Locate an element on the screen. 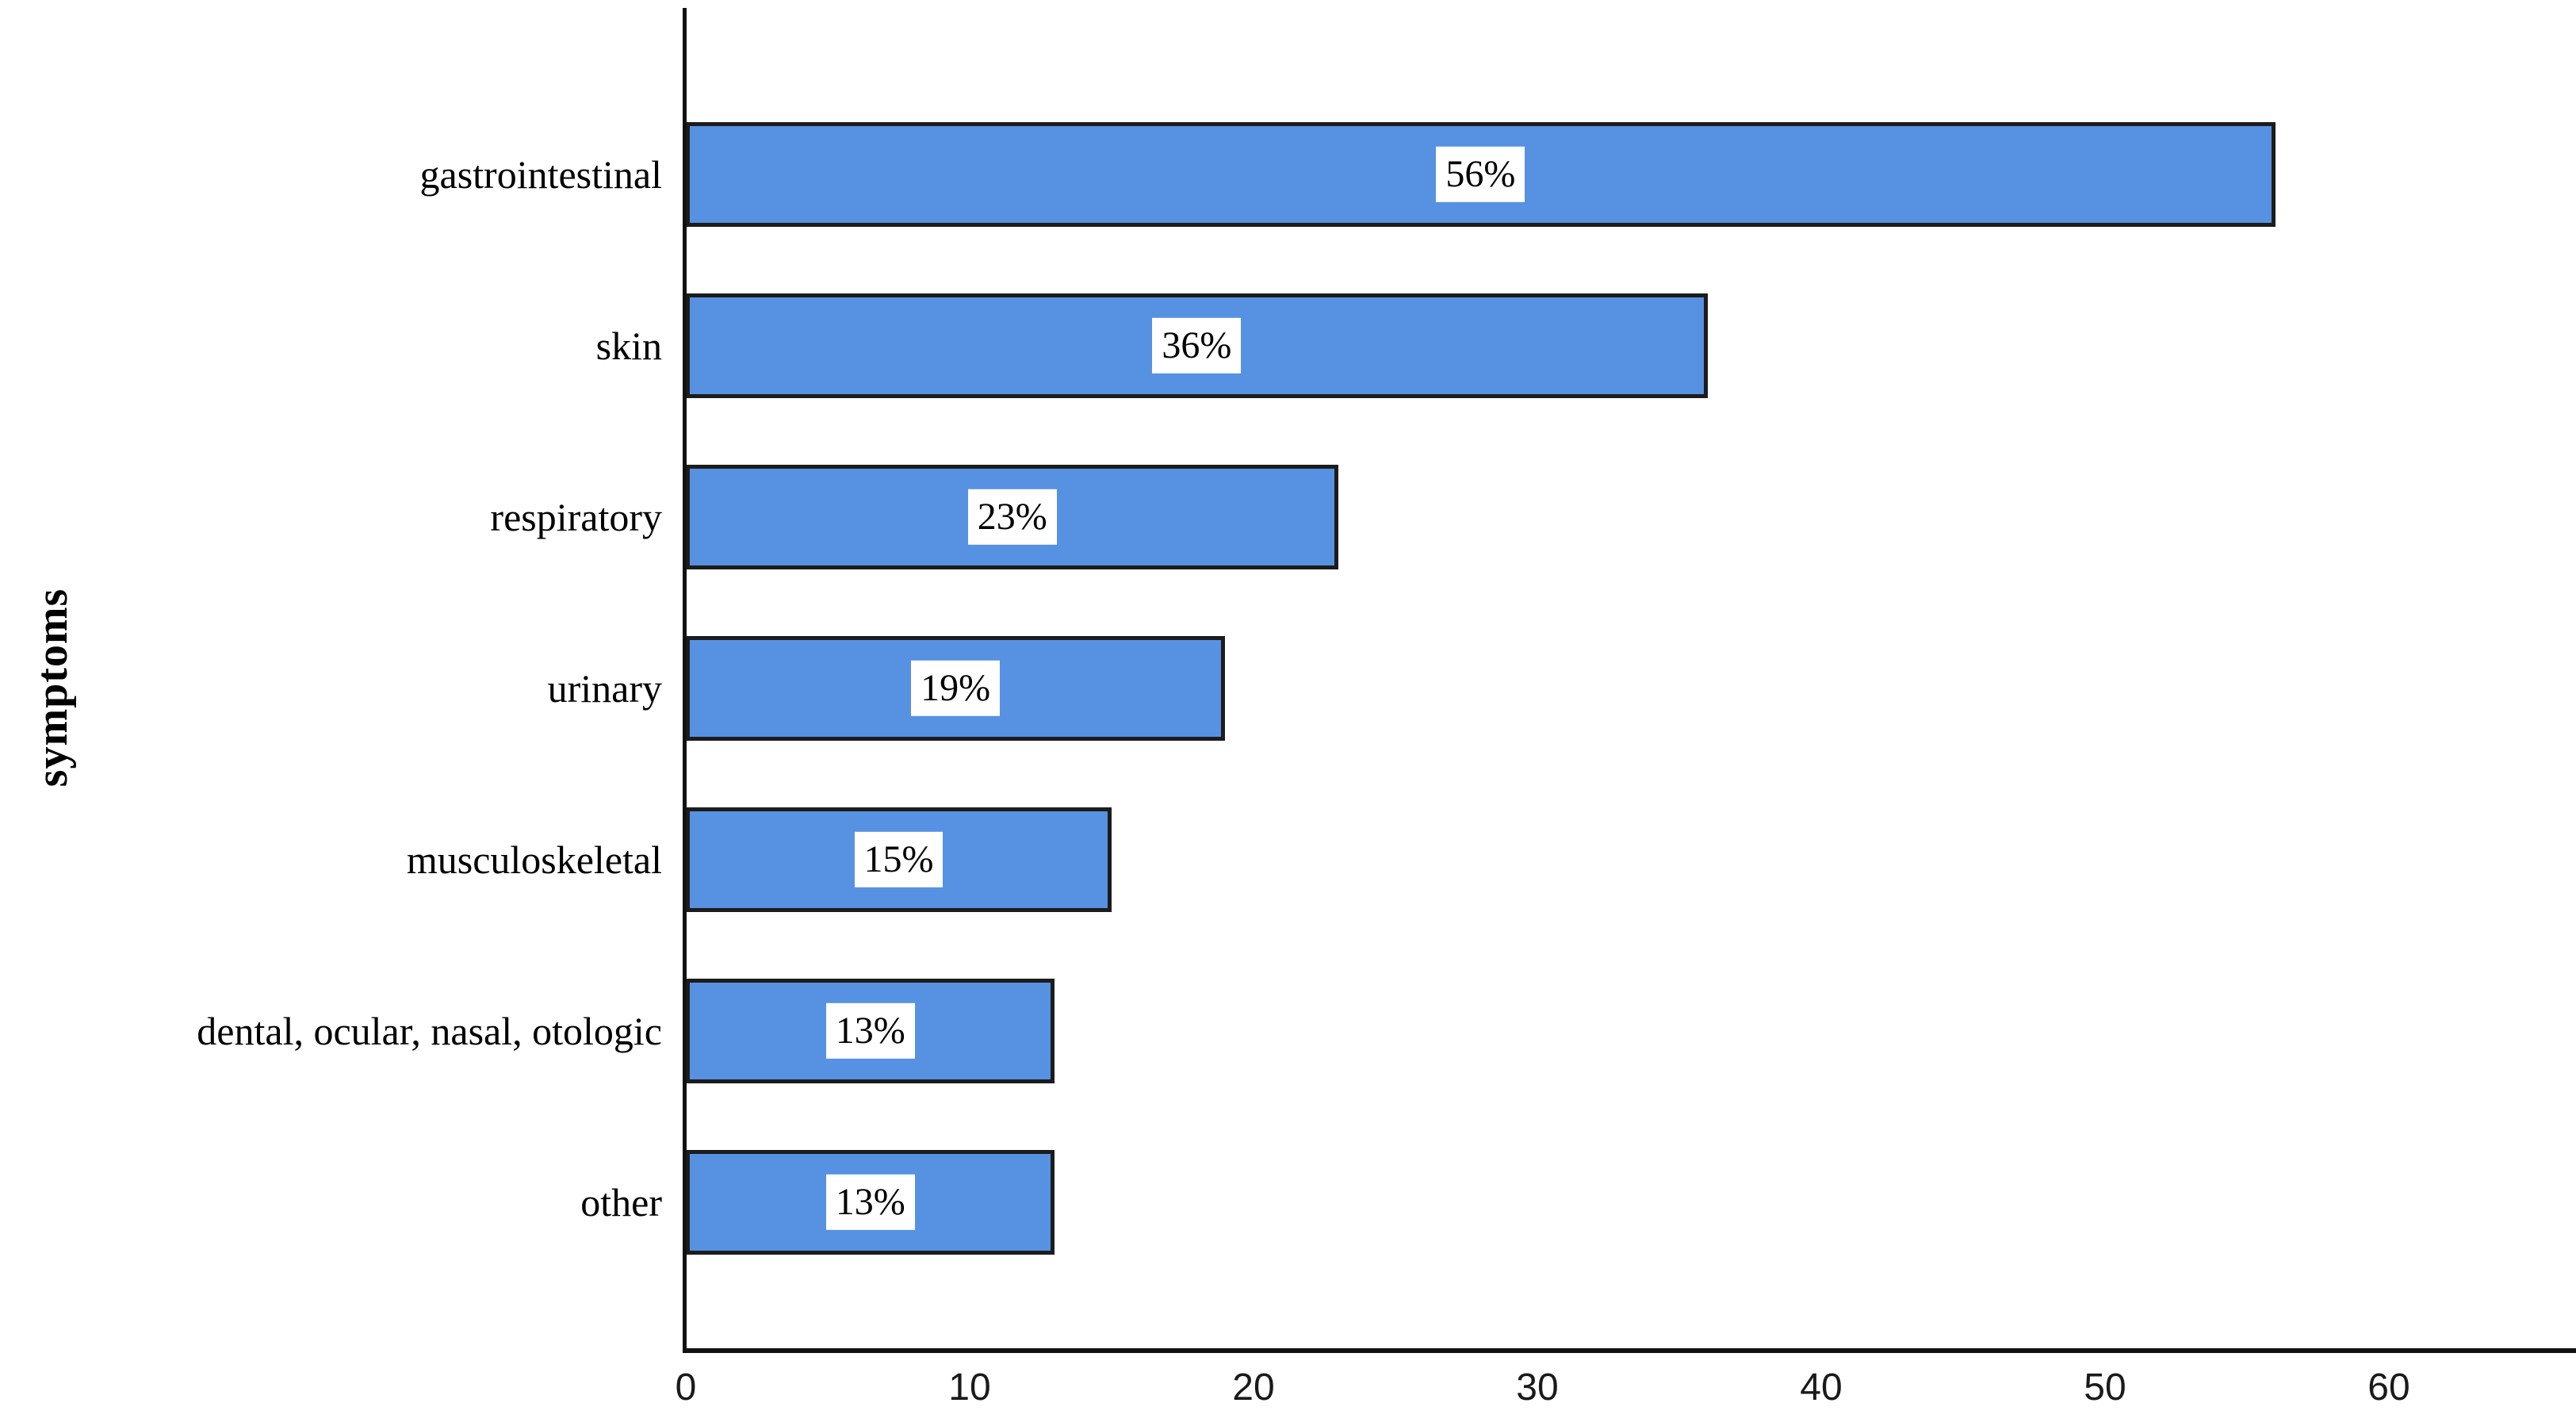 The width and height of the screenshot is (2576, 1422). x-tick-label: 30 is located at coordinates (1537, 1387).